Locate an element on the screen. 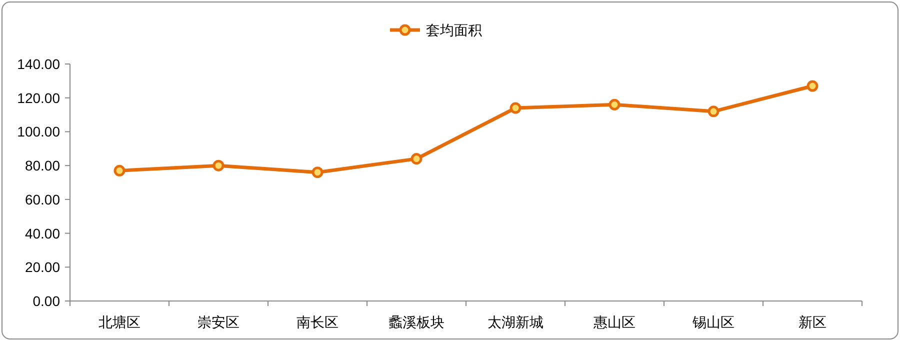 This screenshot has height=341, width=900. legend-label: 套均面积 is located at coordinates (454, 30).